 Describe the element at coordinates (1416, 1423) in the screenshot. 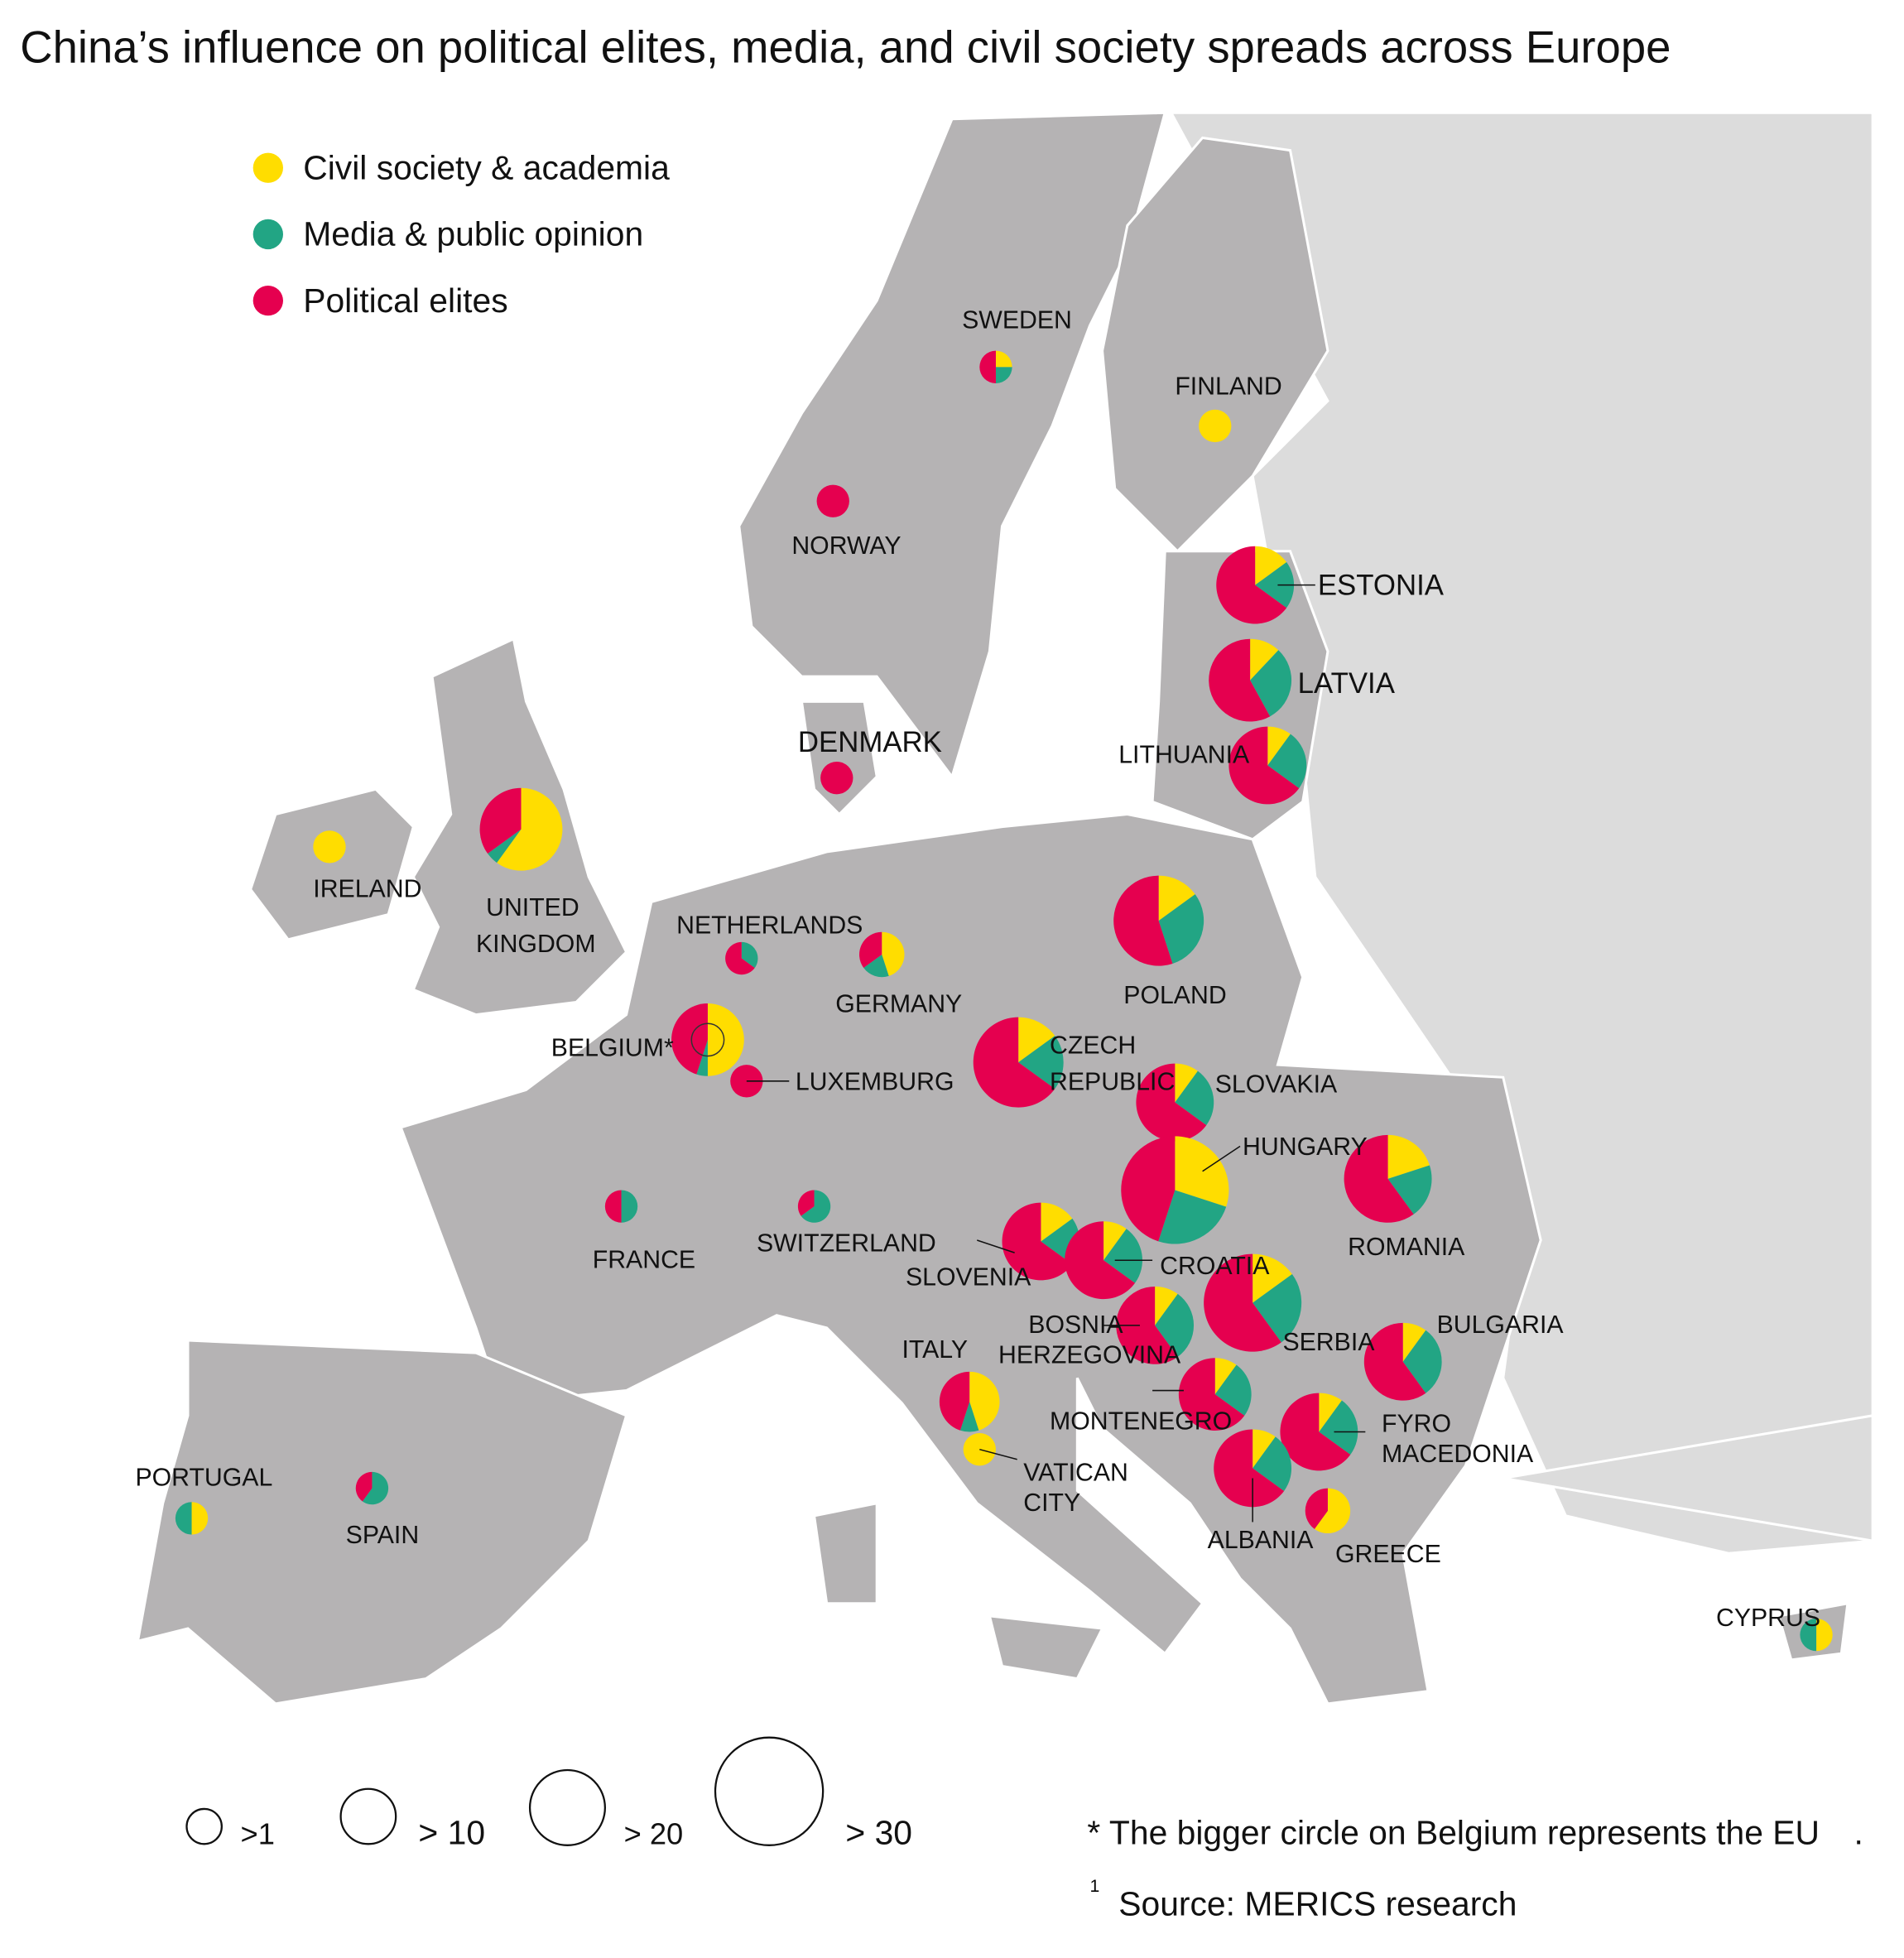

I see `label-fyro-line1: FYRO` at that location.